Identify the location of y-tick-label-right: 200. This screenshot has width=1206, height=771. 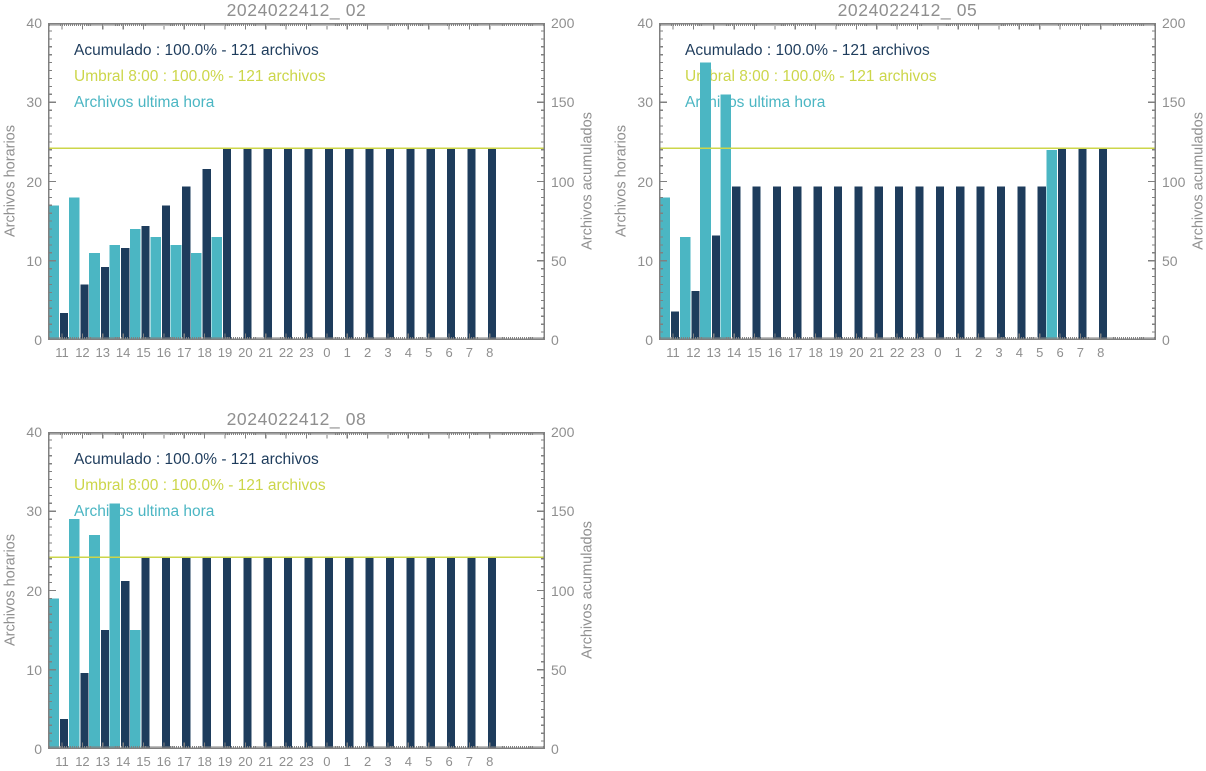
(1174, 23).